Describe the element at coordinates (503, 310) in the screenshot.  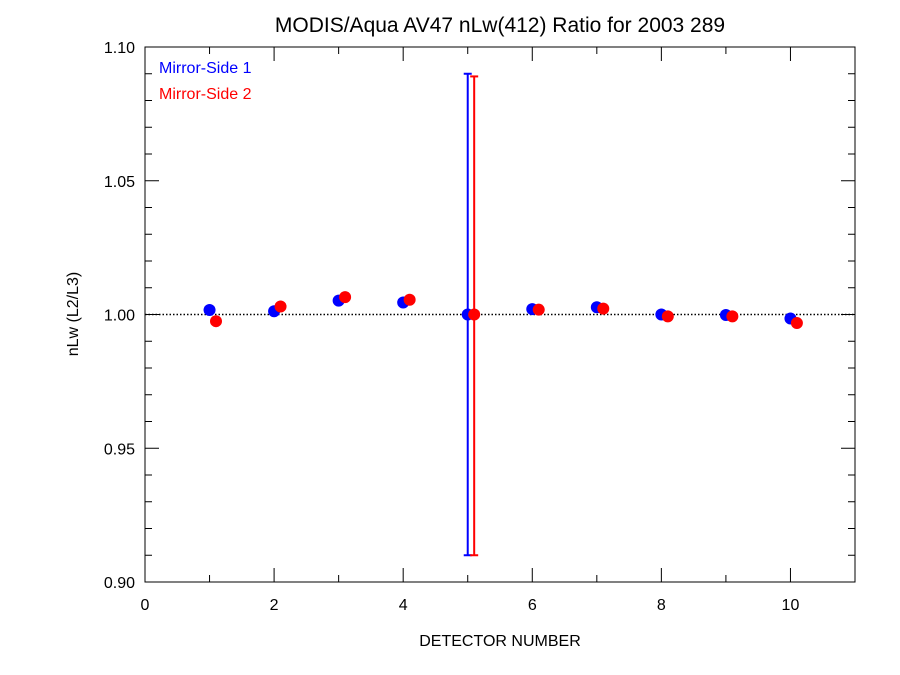
I see `data-points` at that location.